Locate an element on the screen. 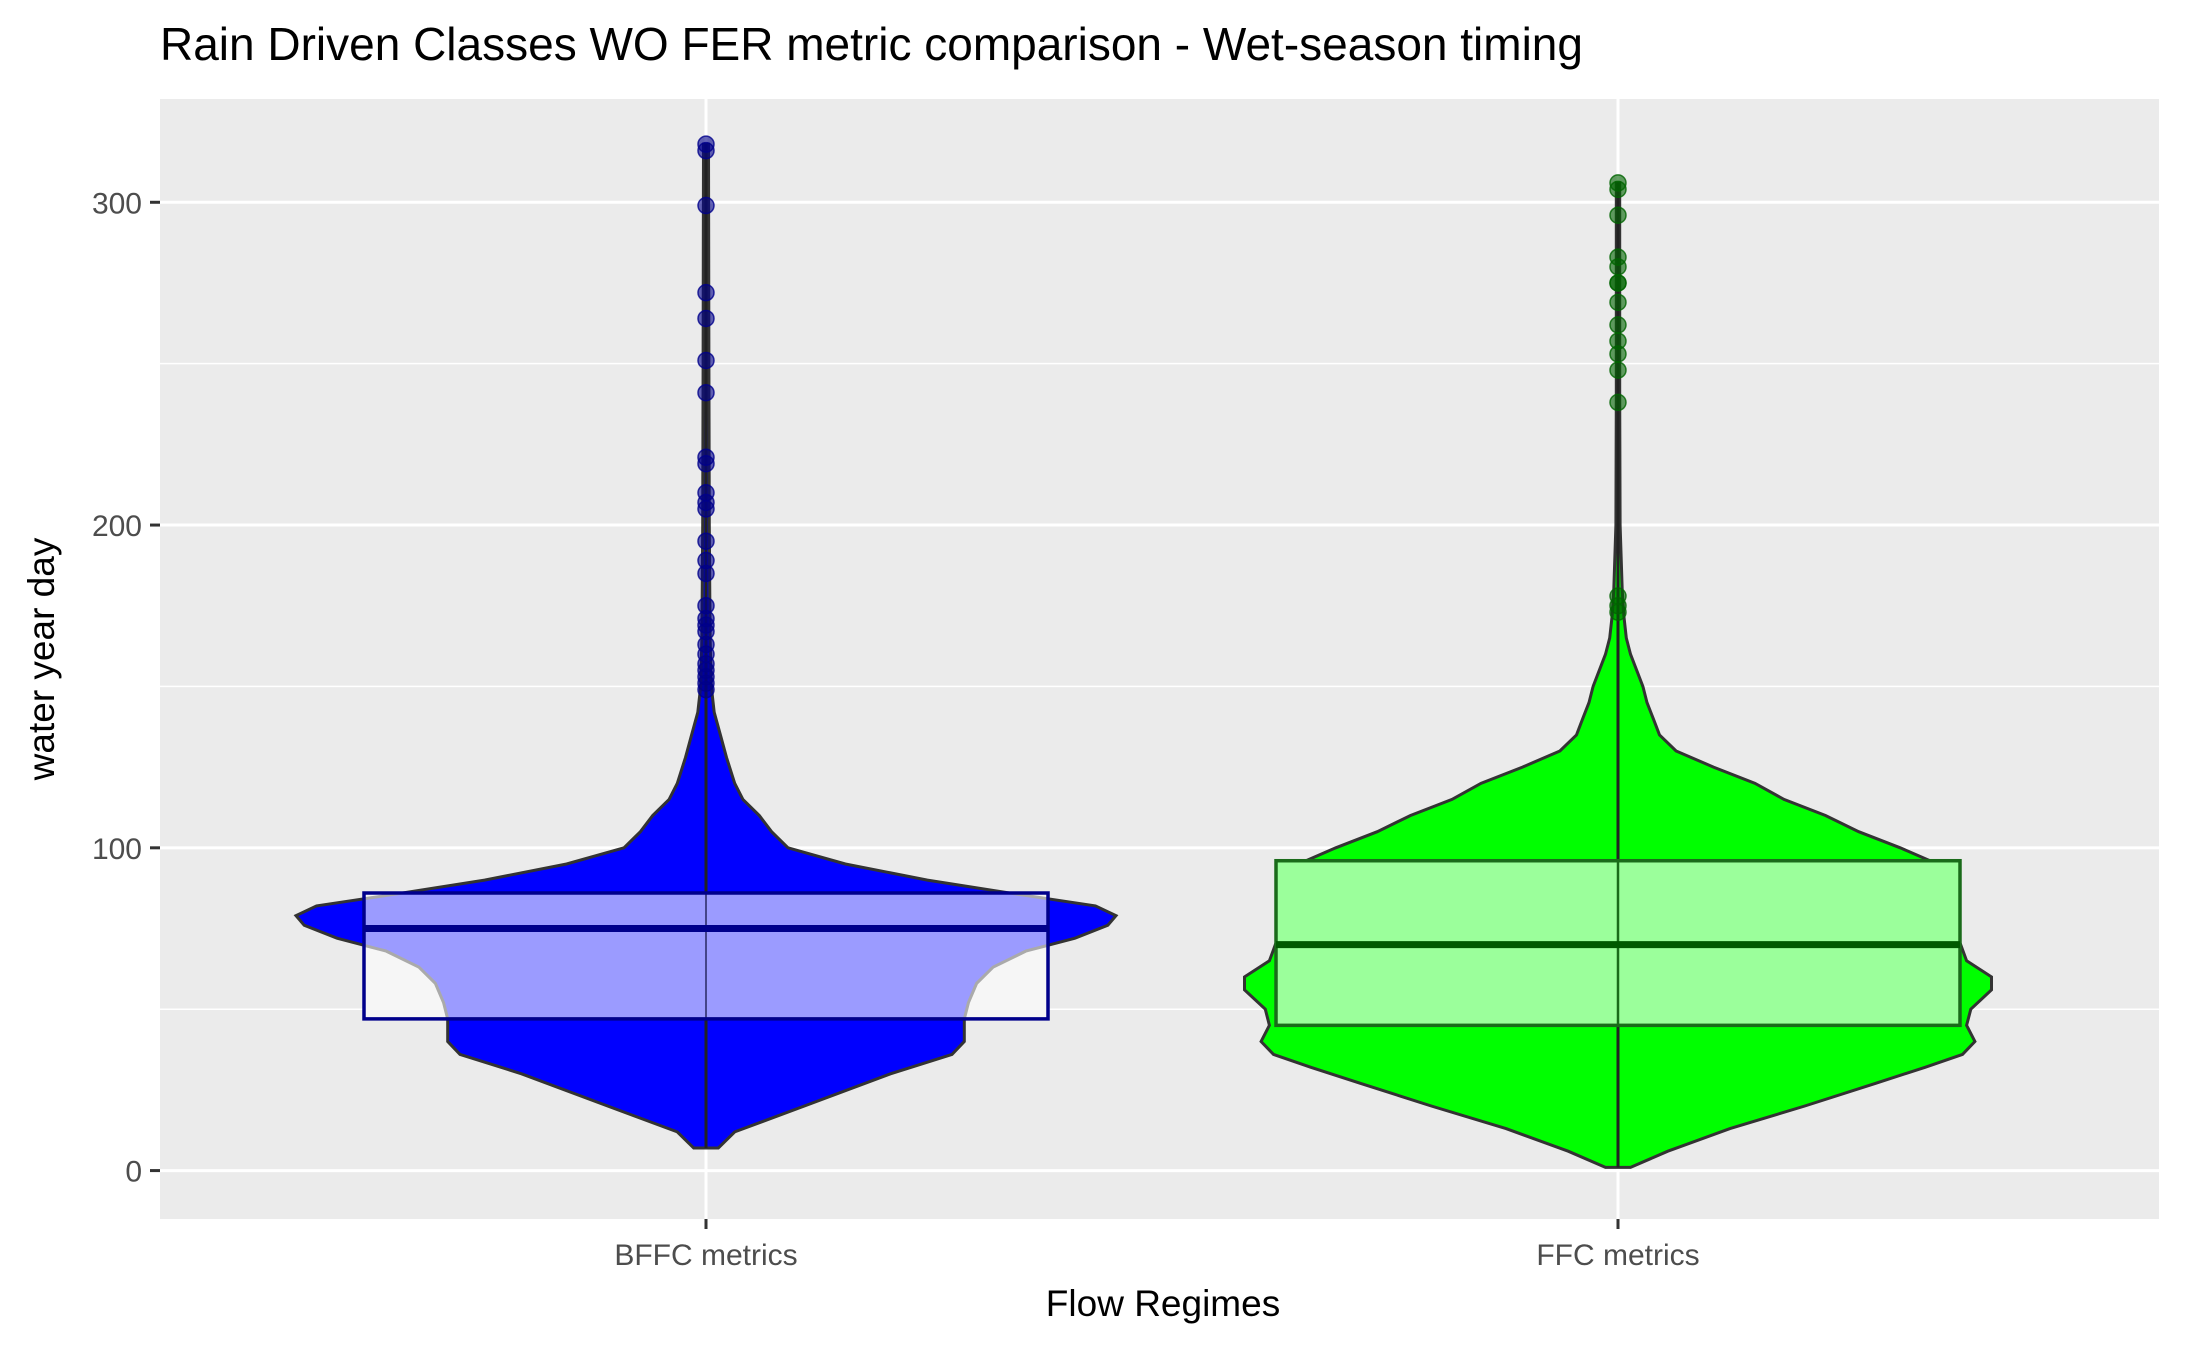  y-tick-label: 100 is located at coordinates (117, 849).